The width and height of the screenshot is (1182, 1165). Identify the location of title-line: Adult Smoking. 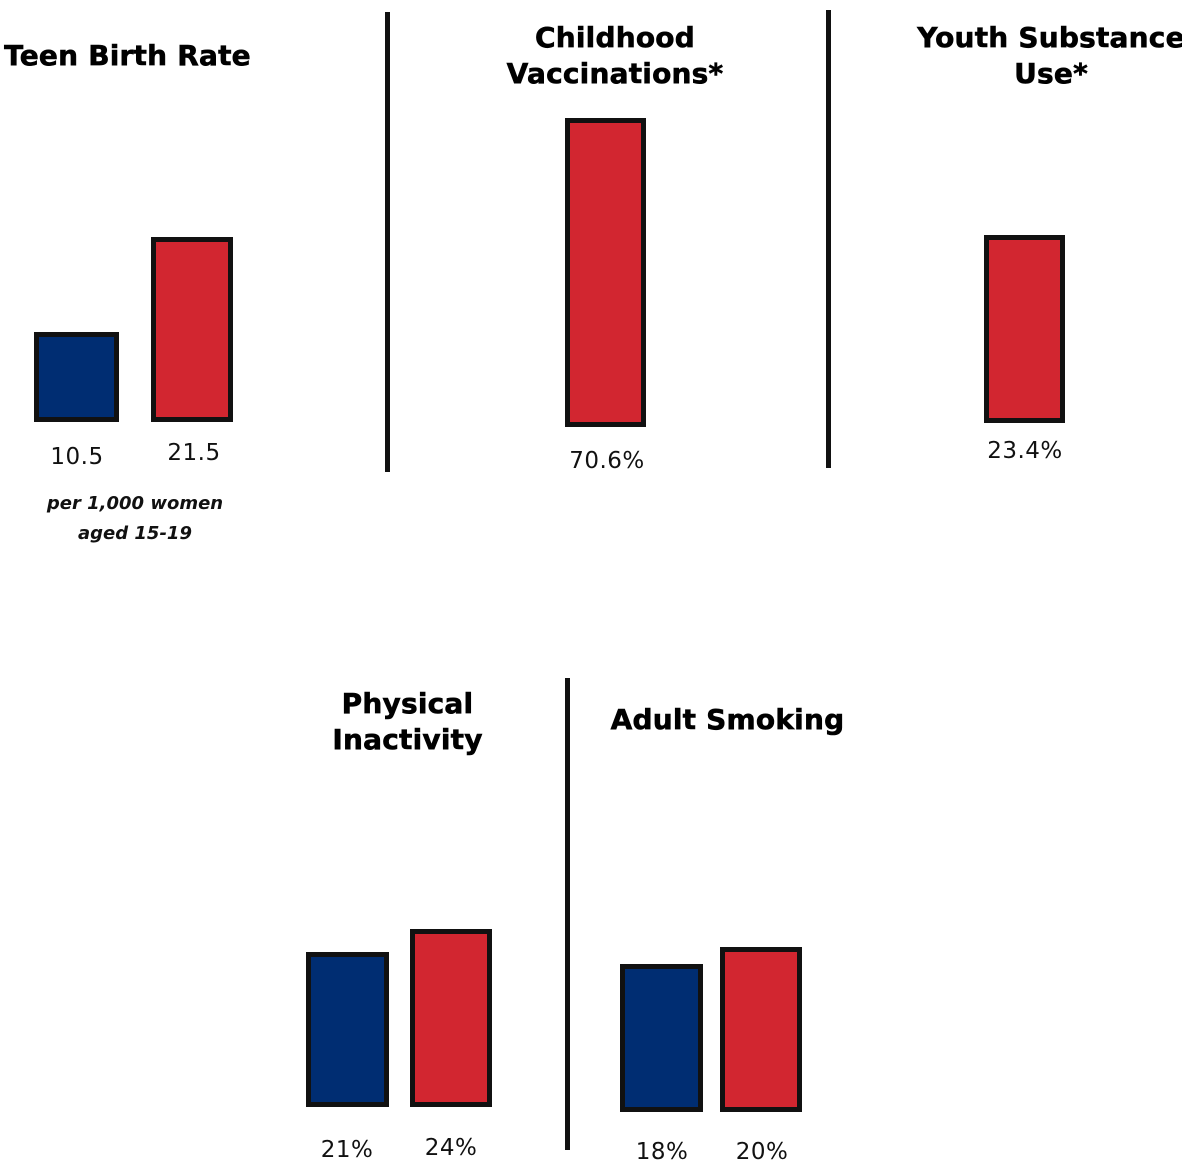
(727, 720).